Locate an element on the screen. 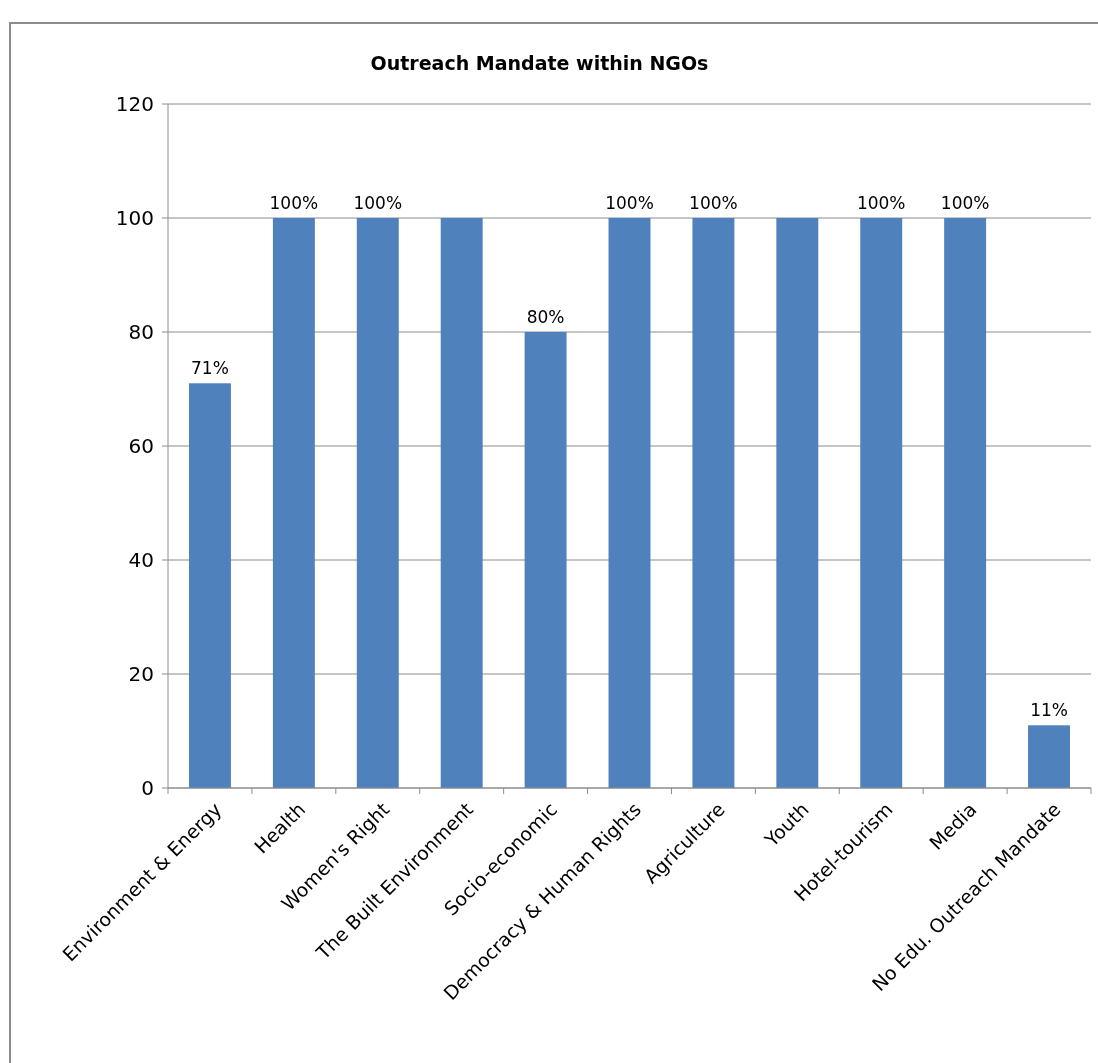 This screenshot has width=1098, height=1063. y-tick-label: 0 is located at coordinates (147, 788).